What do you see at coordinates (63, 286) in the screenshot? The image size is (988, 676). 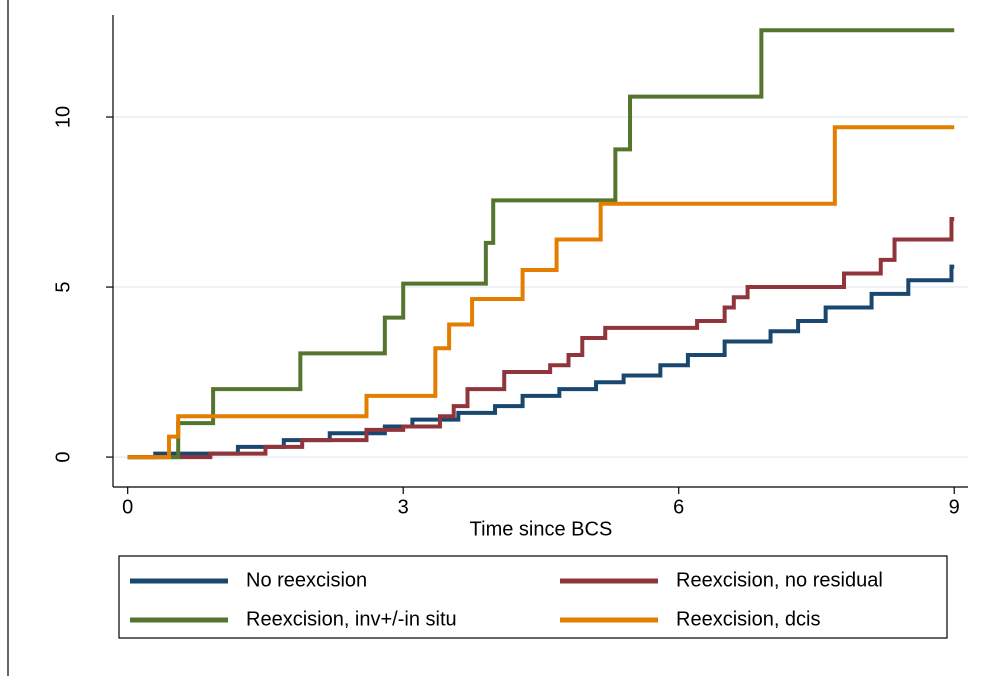 I see `y-tick-label: 5` at bounding box center [63, 286].